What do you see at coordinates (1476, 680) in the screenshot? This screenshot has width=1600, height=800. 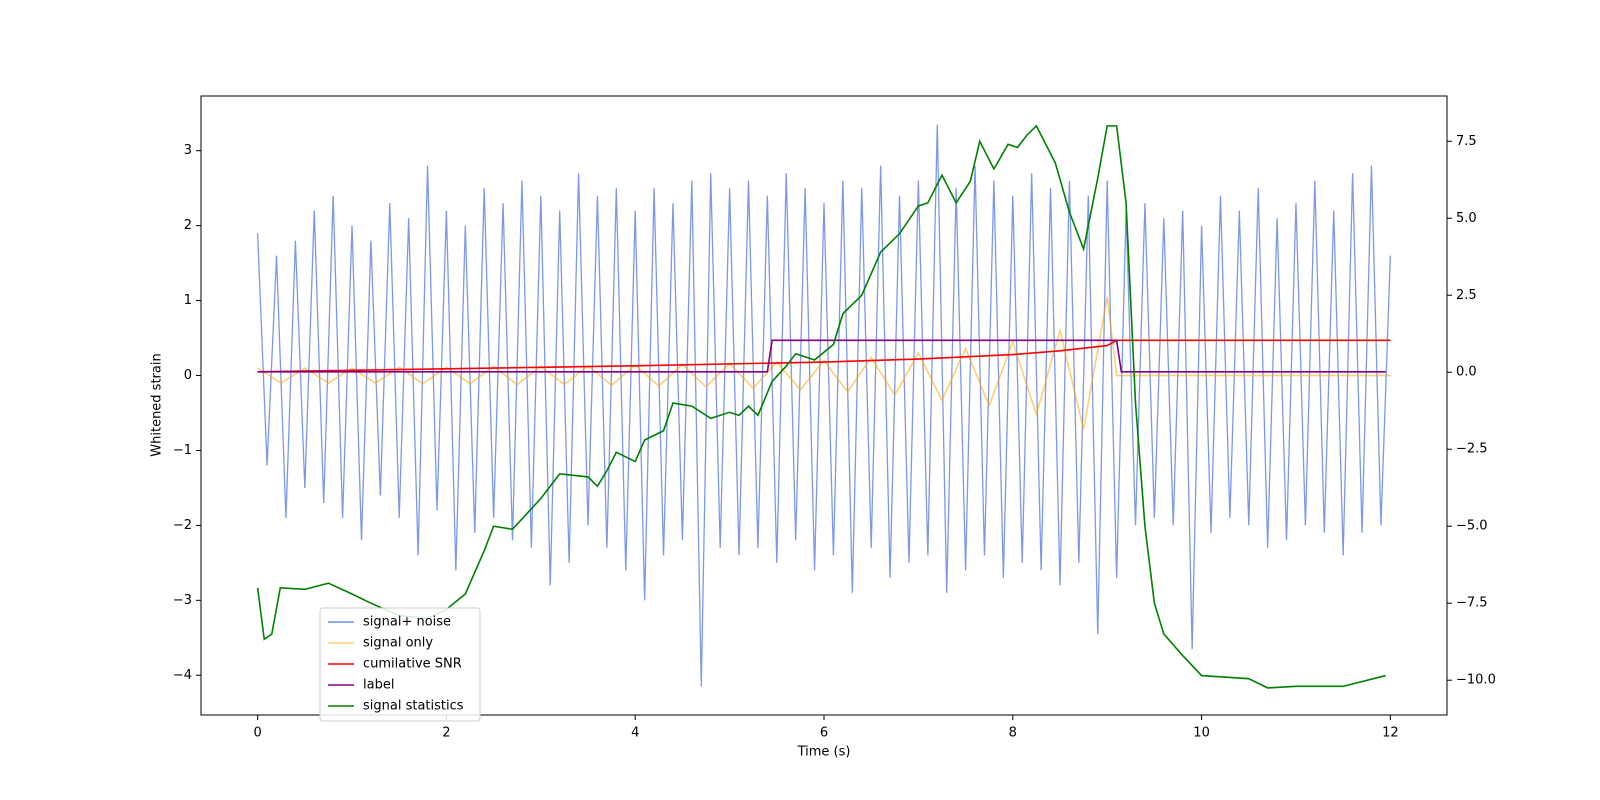 I see `y2-tick-label: −10.0` at bounding box center [1476, 680].